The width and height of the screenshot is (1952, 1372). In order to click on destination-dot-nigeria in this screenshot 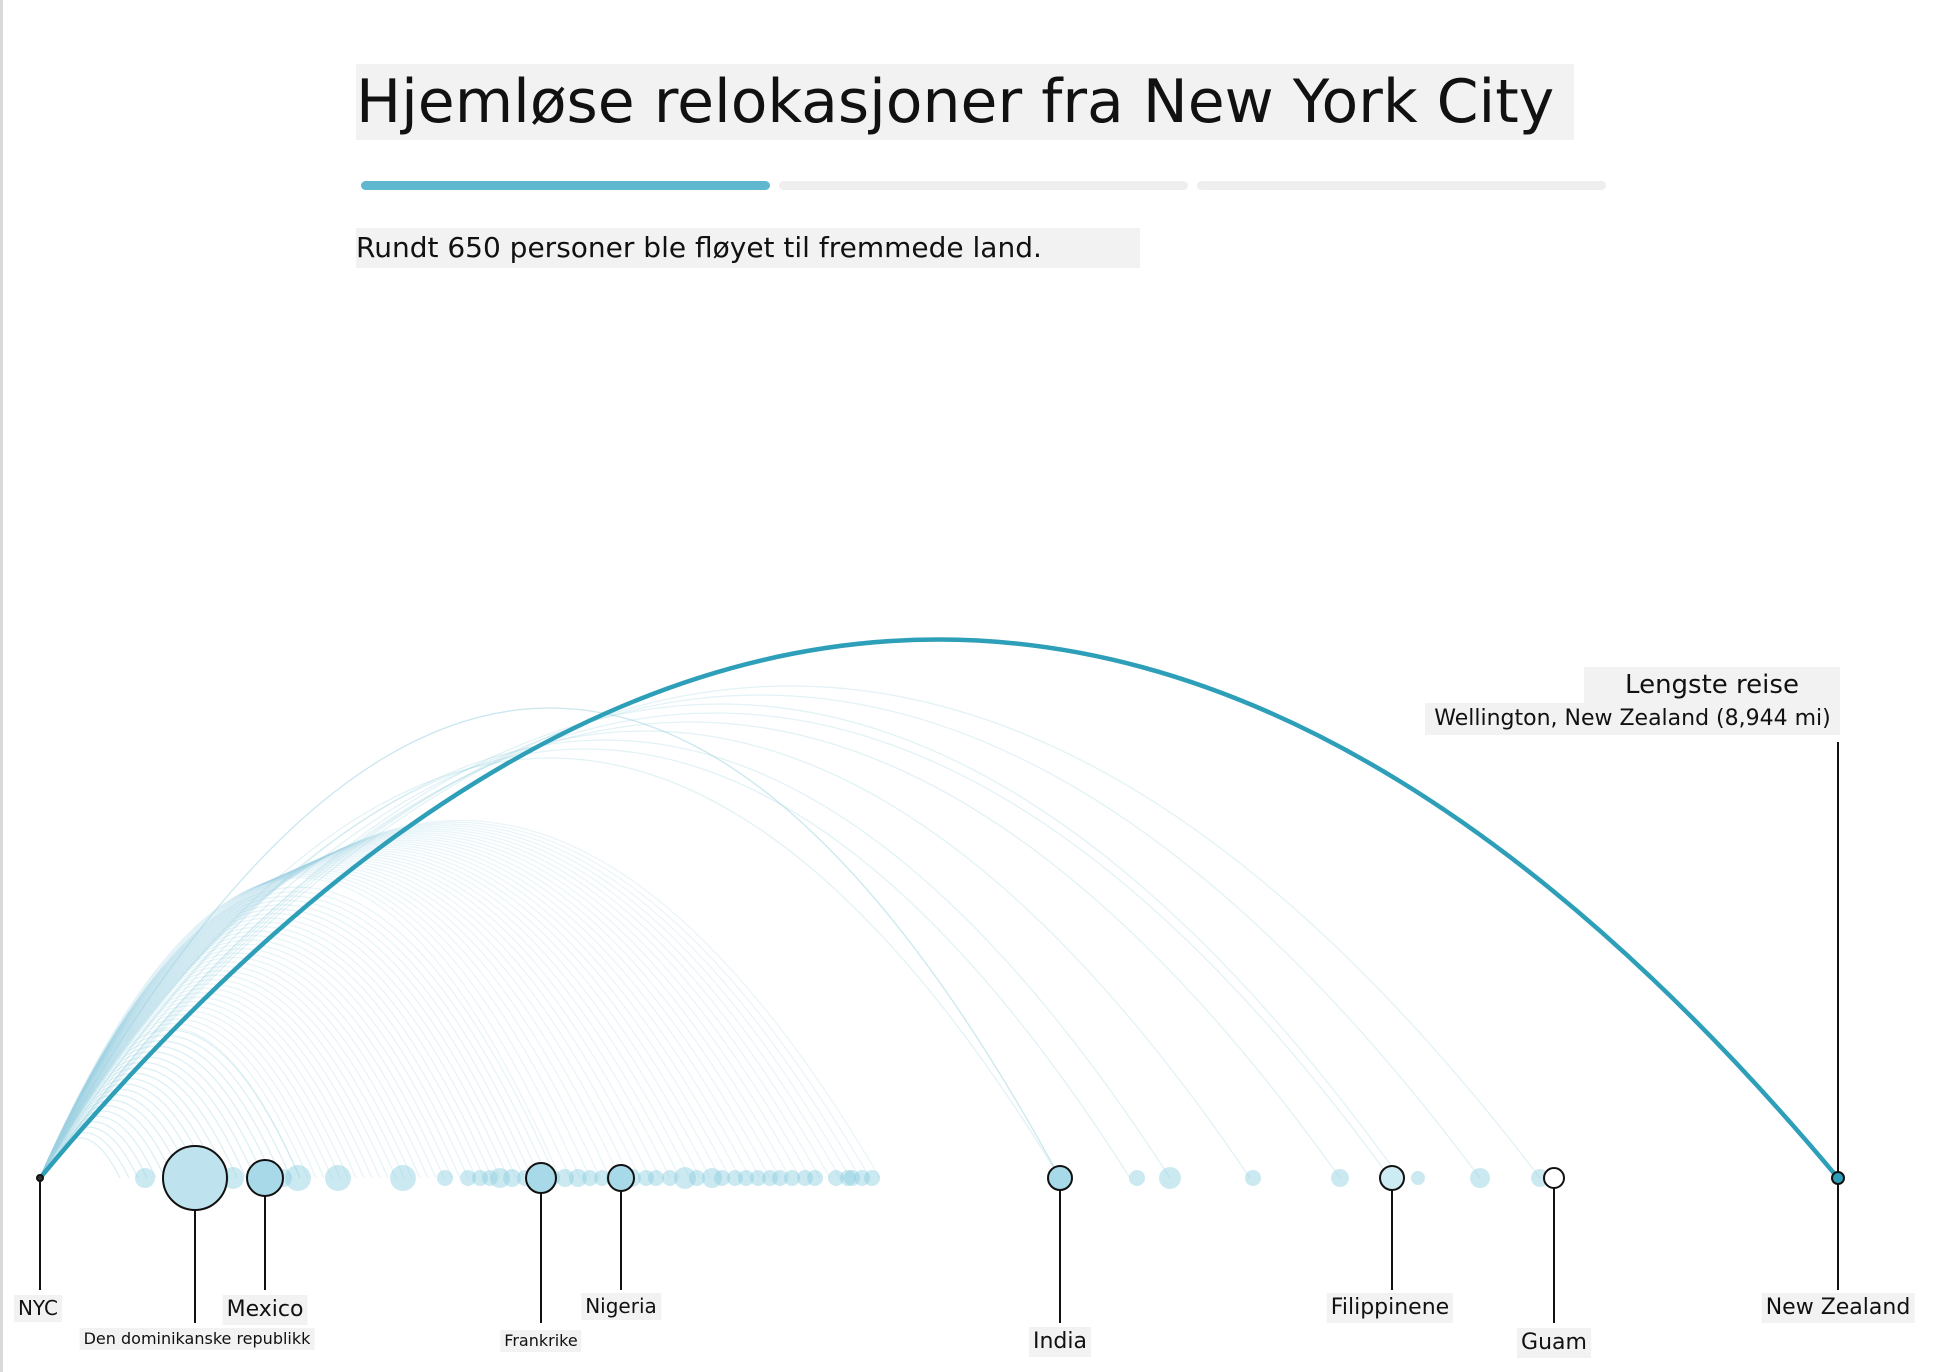, I will do `click(621, 1178)`.